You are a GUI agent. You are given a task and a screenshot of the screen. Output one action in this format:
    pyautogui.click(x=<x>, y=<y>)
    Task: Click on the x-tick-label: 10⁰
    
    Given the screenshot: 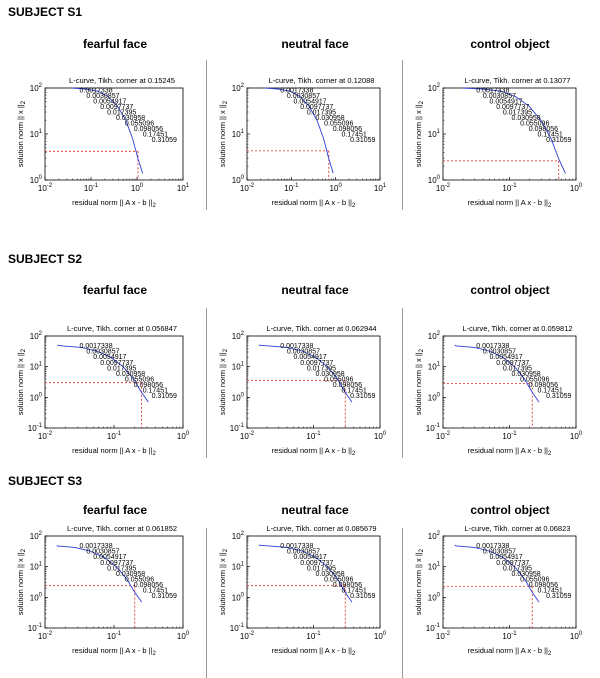 What is the action you would take?
    pyautogui.click(x=576, y=636)
    